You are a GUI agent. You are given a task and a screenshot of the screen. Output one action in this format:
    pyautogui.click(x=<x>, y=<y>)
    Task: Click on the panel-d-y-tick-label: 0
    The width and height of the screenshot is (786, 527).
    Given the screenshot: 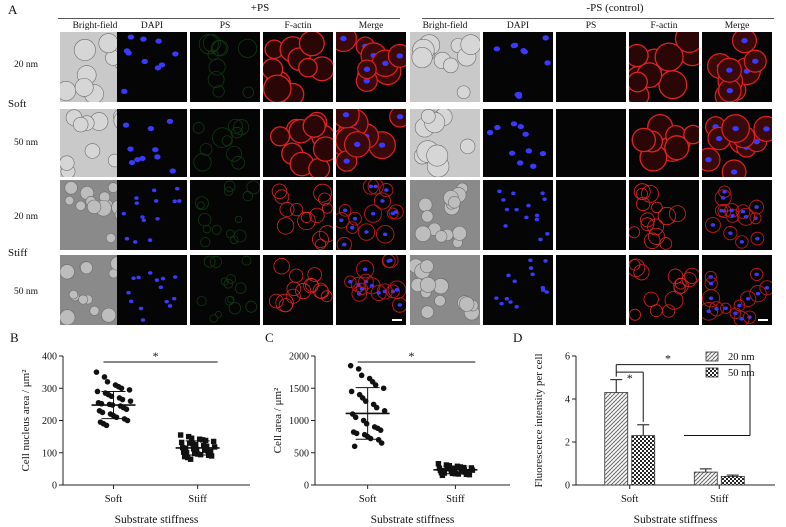 What is the action you would take?
    pyautogui.click(x=567, y=486)
    